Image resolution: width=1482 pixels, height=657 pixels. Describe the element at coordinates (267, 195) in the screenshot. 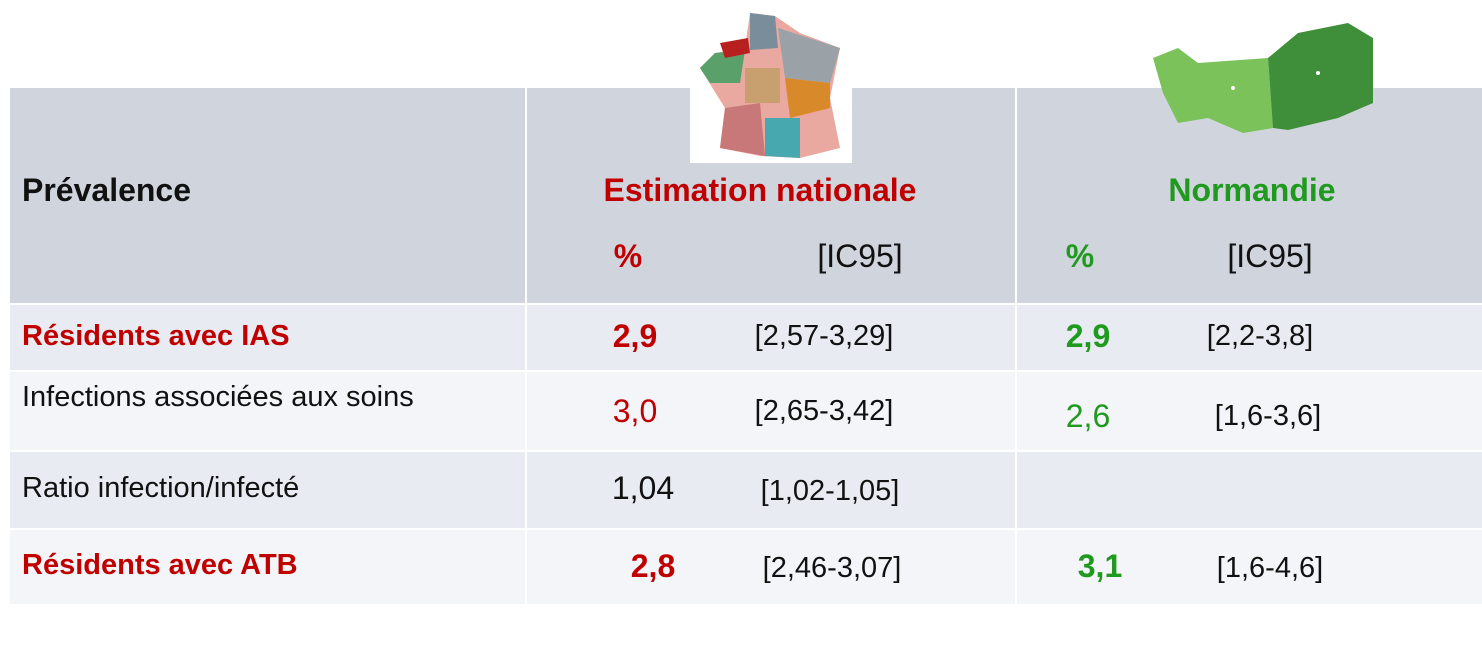

I see `header-cell` at that location.